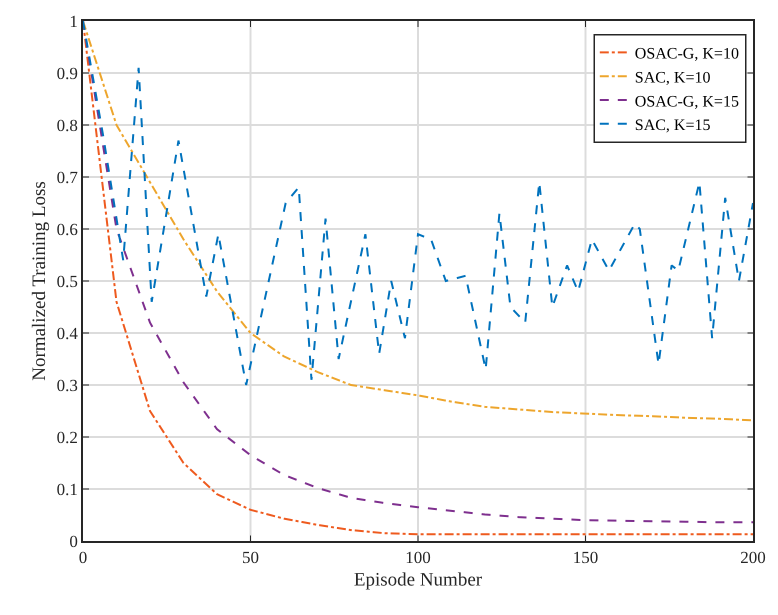 The image size is (778, 615). I want to click on x-tick-label: 150, so click(585, 558).